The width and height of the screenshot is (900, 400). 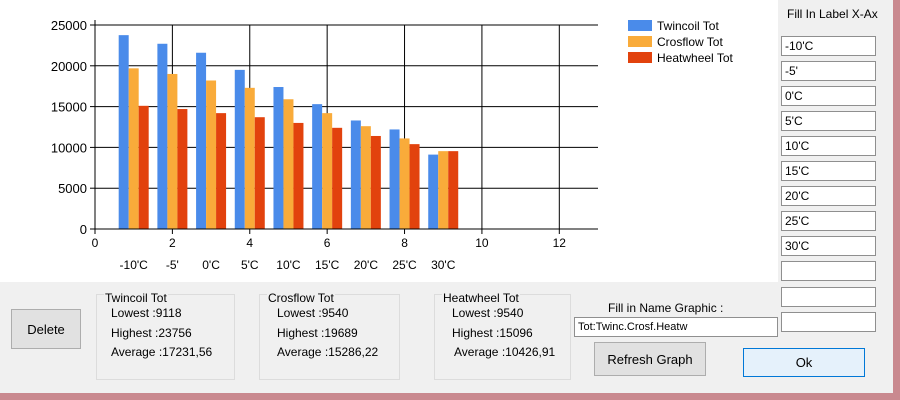 What do you see at coordinates (317, 333) in the screenshot?
I see `stat-highest: Highest :19689` at bounding box center [317, 333].